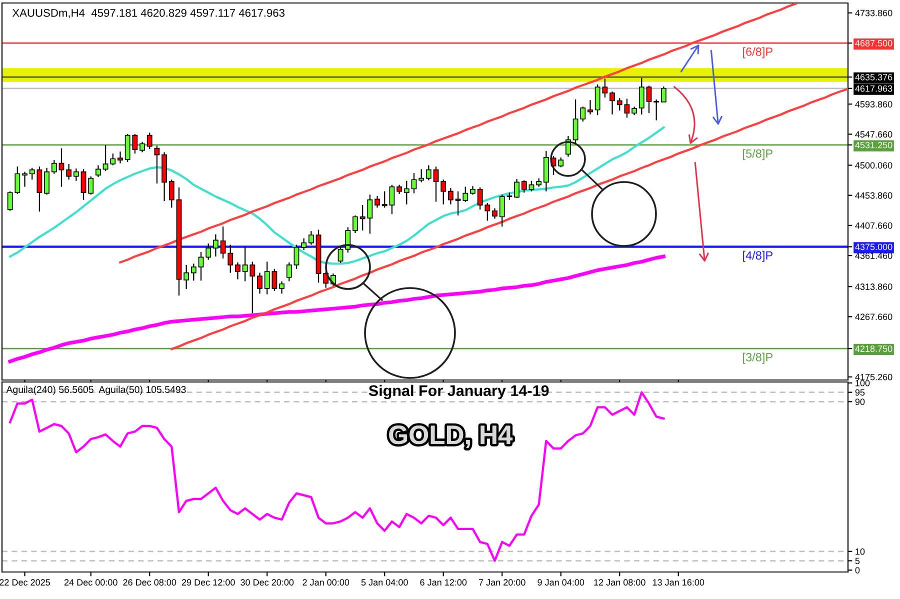 The height and width of the screenshot is (599, 900). Describe the element at coordinates (860, 392) in the screenshot. I see `y-tick-label: 95` at that location.